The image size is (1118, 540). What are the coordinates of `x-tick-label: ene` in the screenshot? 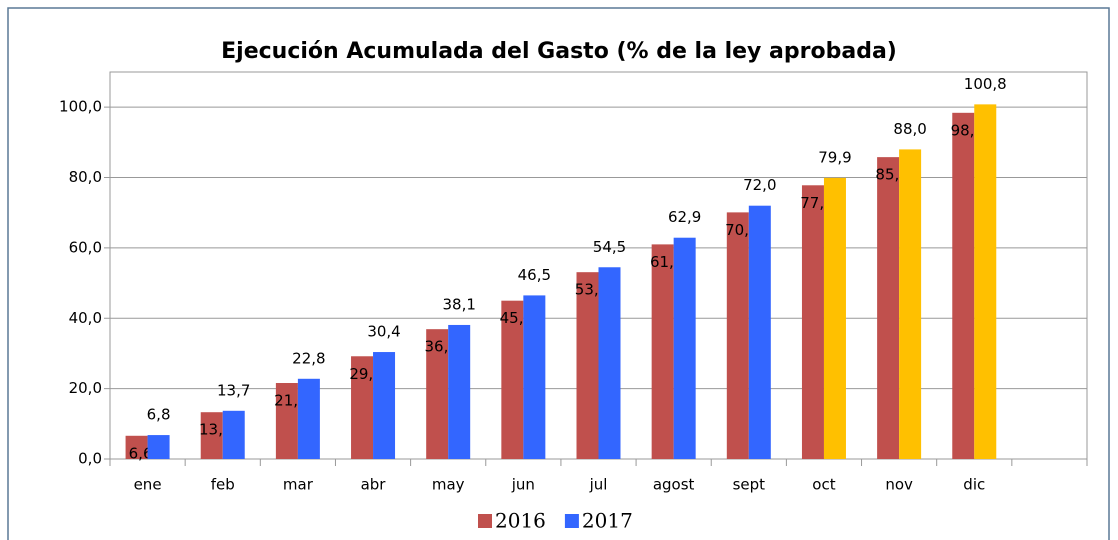 It's located at (148, 485).